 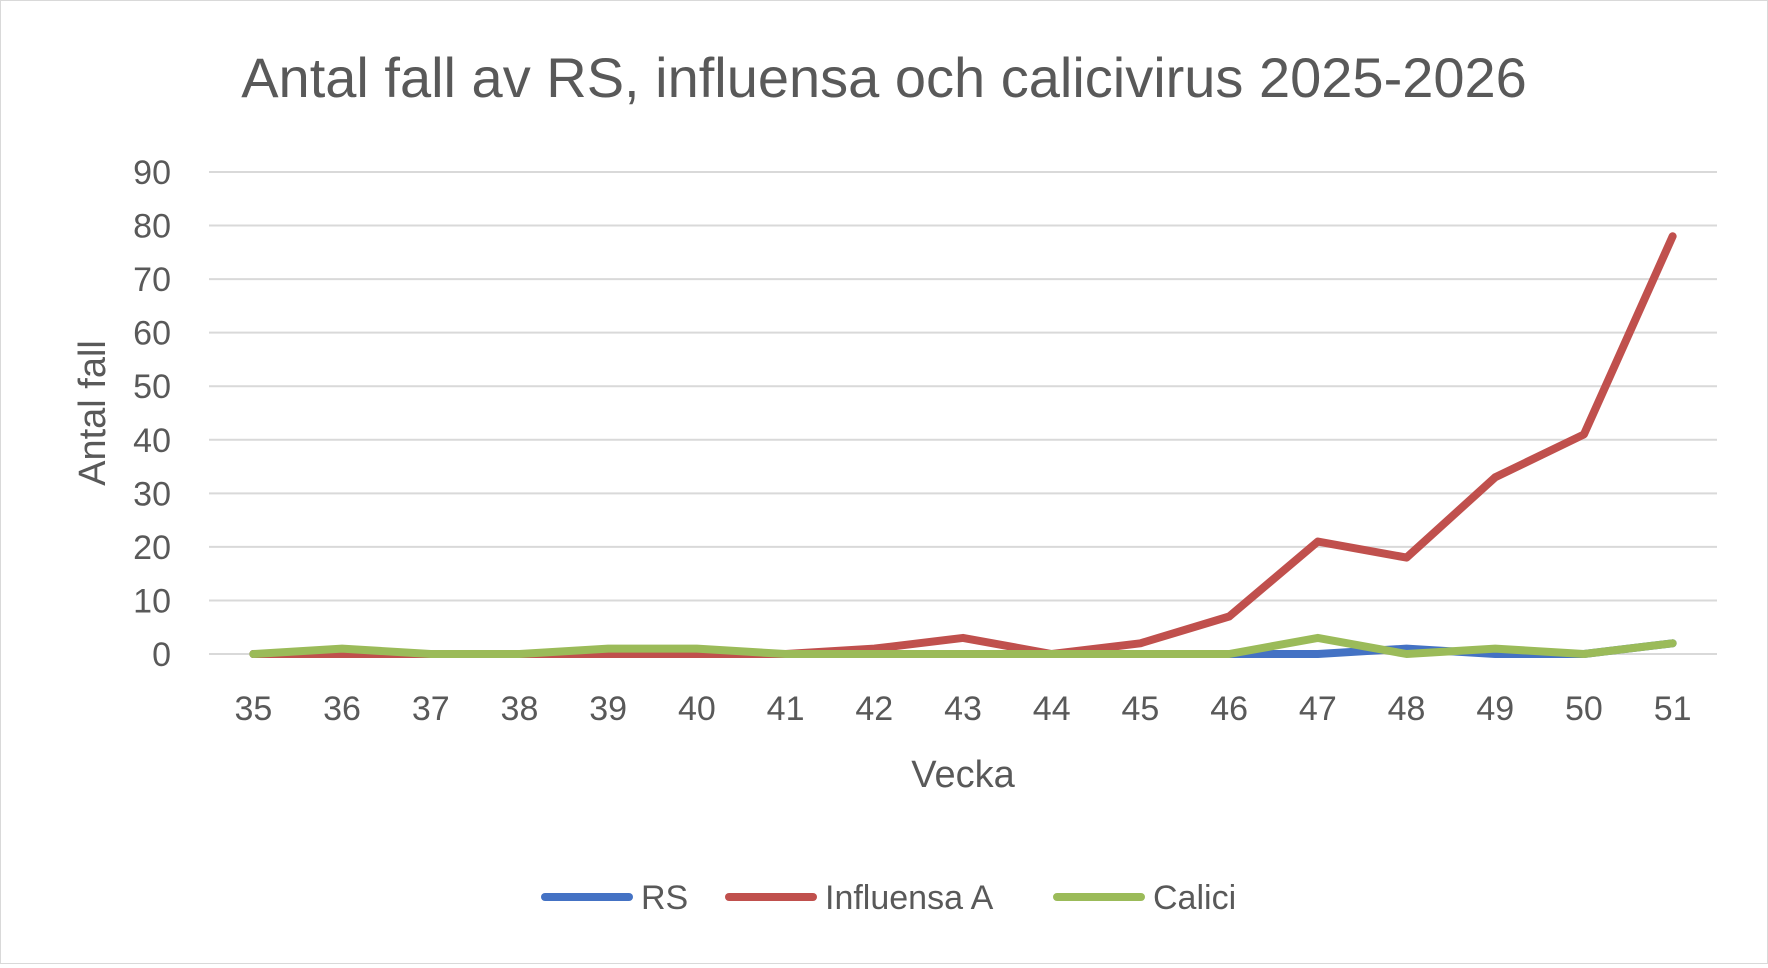 What do you see at coordinates (664, 898) in the screenshot?
I see `legend-label: RS` at bounding box center [664, 898].